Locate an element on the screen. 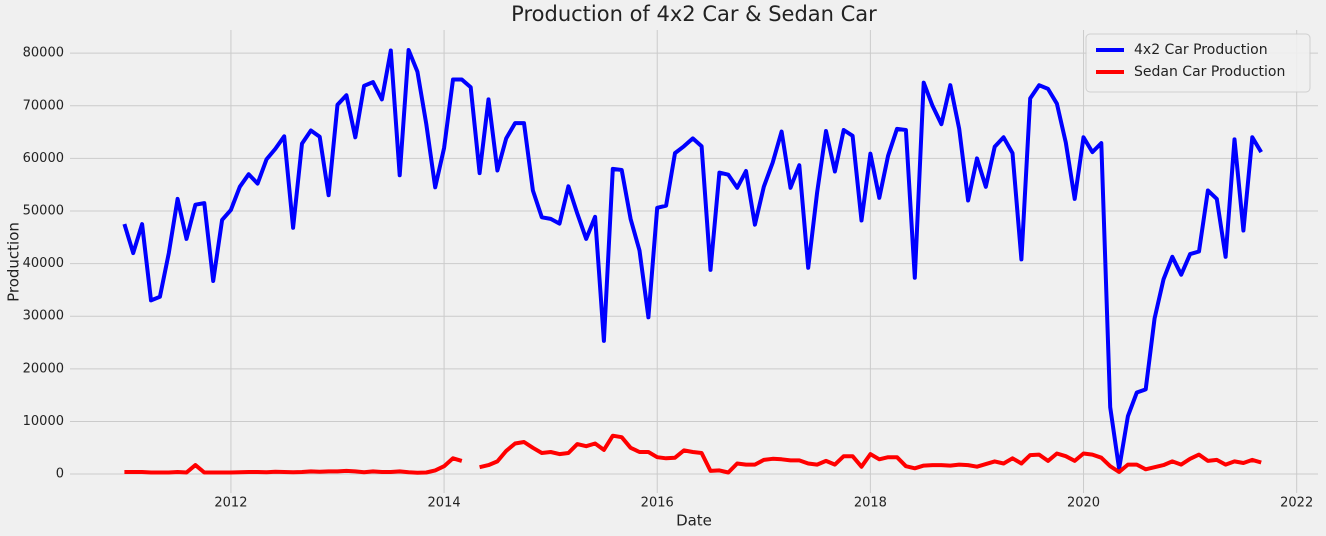 The height and width of the screenshot is (536, 1326). data-line is located at coordinates (693, 454).